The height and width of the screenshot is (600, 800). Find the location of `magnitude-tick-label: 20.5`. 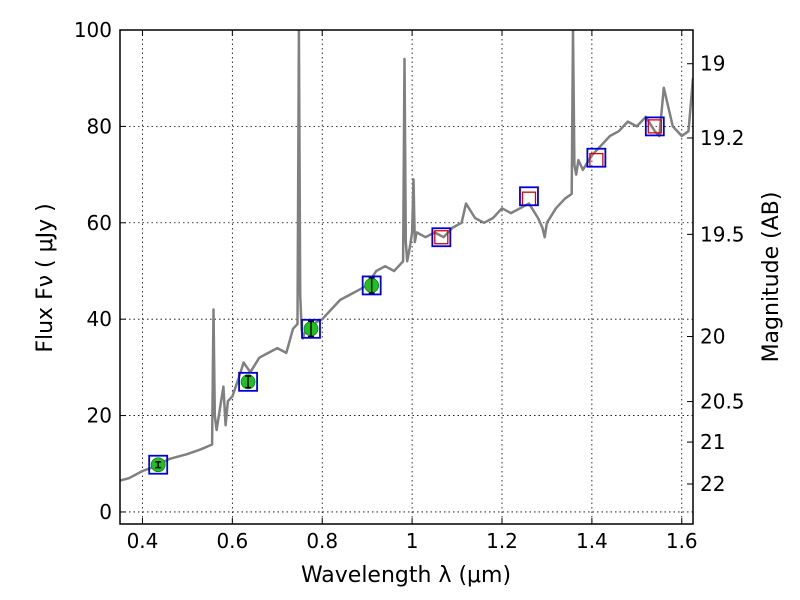

magnitude-tick-label: 20.5 is located at coordinates (722, 402).